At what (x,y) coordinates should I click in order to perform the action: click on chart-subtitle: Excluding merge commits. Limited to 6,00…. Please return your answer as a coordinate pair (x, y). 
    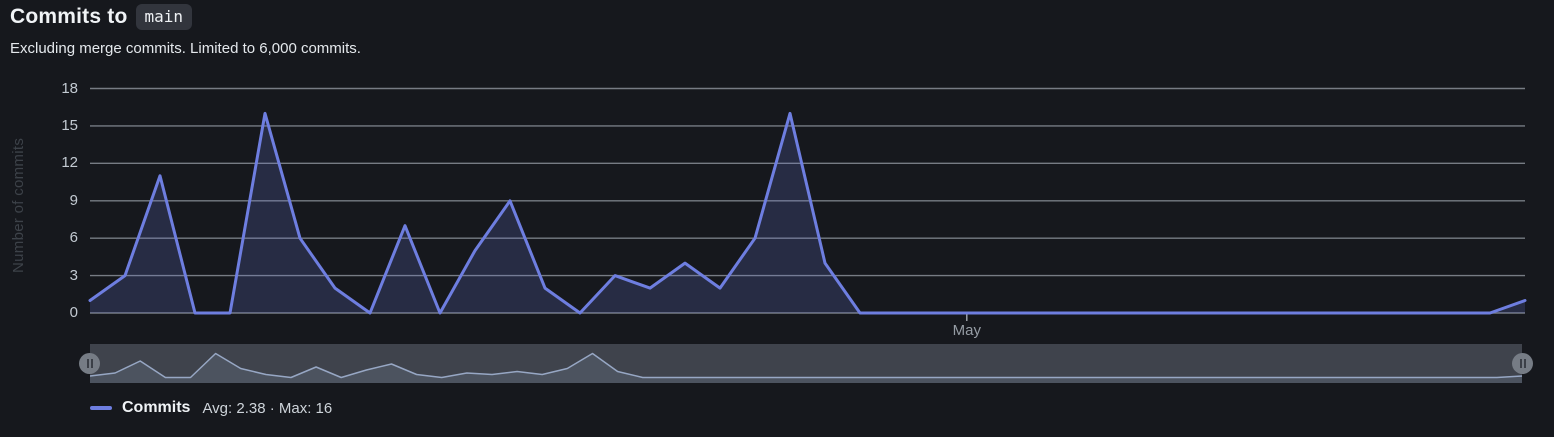
    Looking at the image, I should click on (185, 48).